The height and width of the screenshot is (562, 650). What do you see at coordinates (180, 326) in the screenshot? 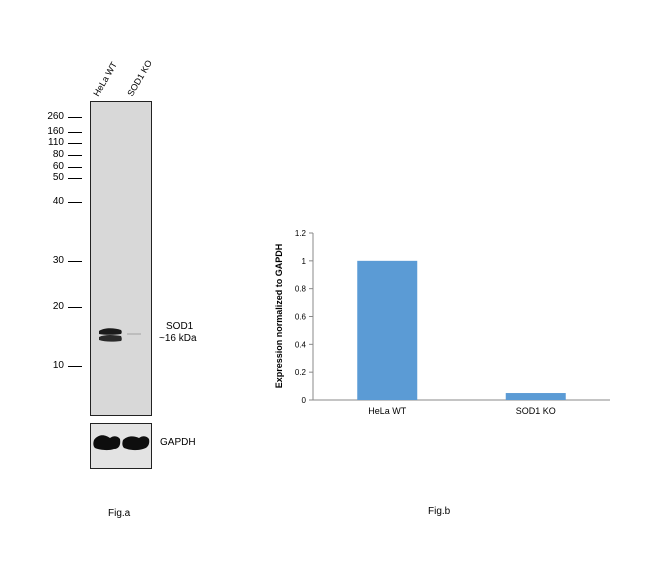
I see `band-name: SOD1` at bounding box center [180, 326].